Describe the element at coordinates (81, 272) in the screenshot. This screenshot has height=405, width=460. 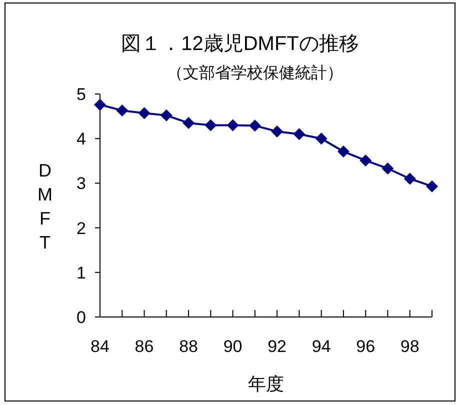
I see `y-tick-label: 1` at that location.